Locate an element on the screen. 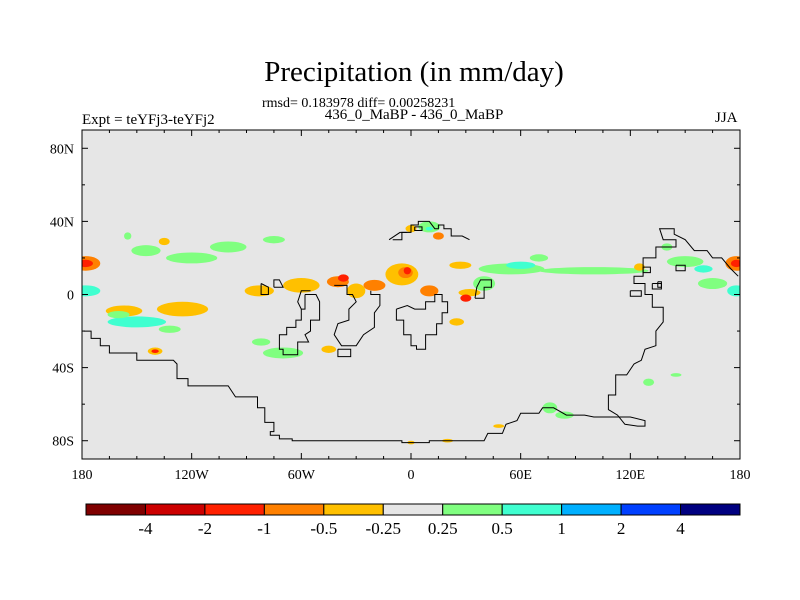 Image resolution: width=800 pixels, height=600 pixels. colorbar-label: -0.5 is located at coordinates (323, 528).